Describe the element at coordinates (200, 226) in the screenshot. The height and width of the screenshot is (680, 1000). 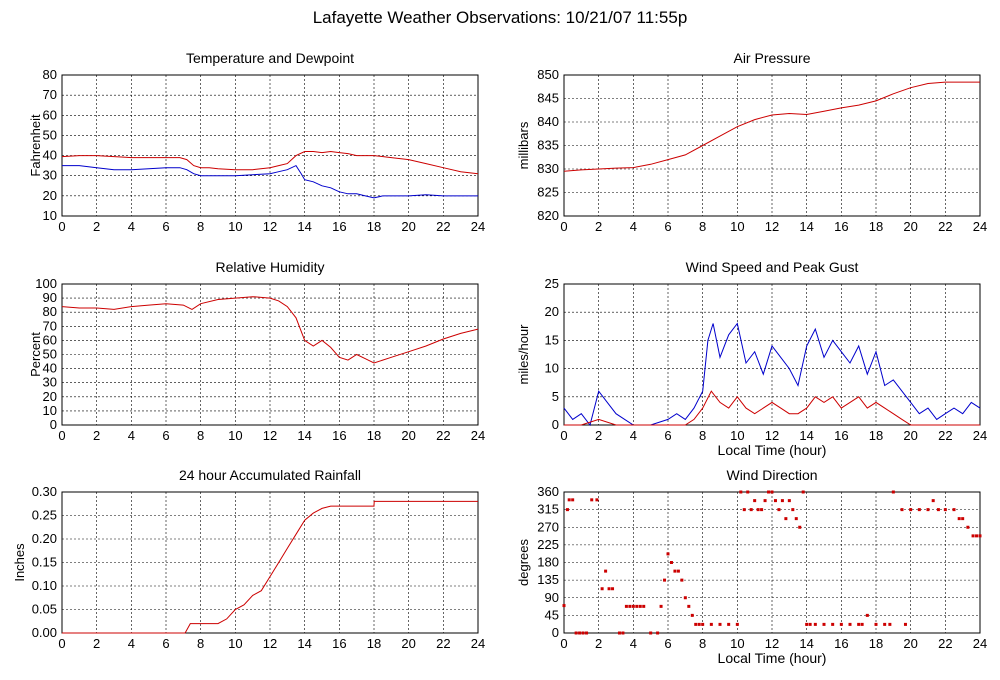
I see `temp-xtick-label: 8` at that location.